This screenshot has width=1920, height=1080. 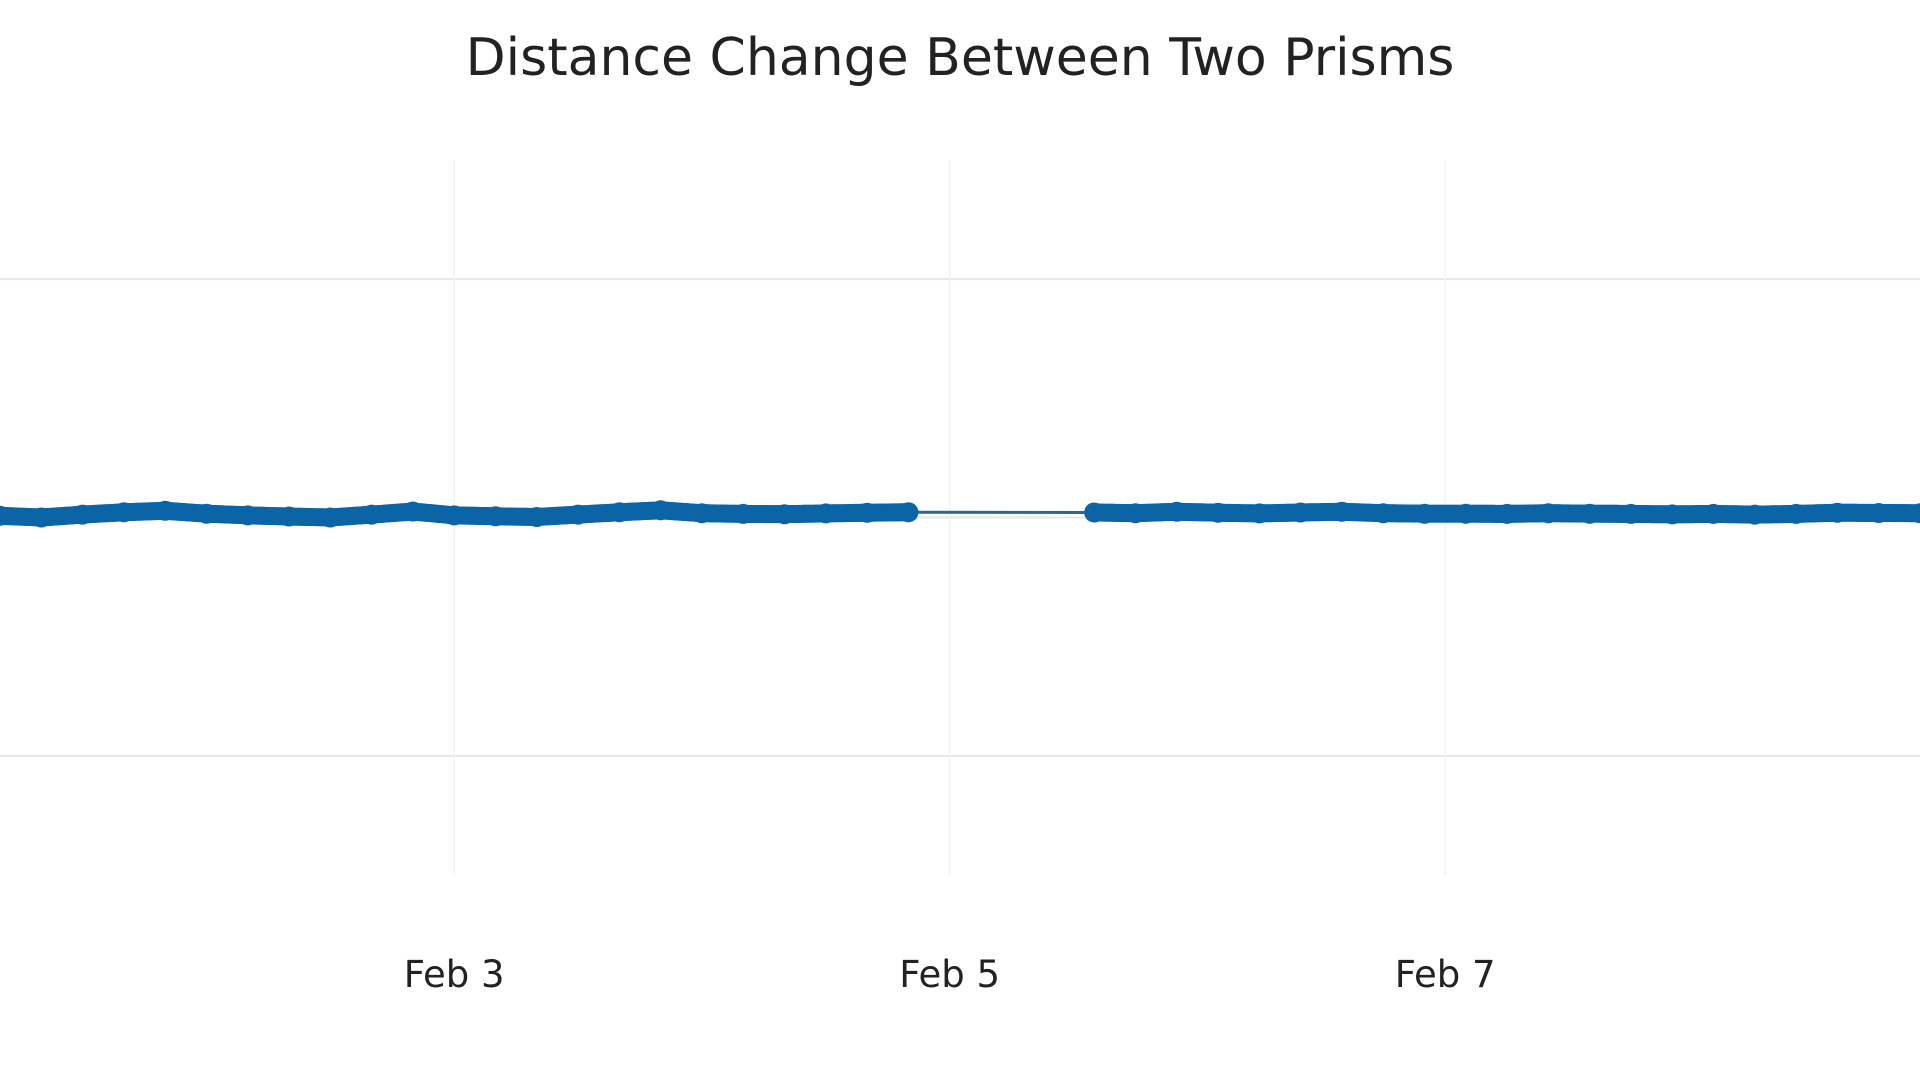 I want to click on tick-layer: Feb 3 Feb 5 Feb 7, so click(x=950, y=974).